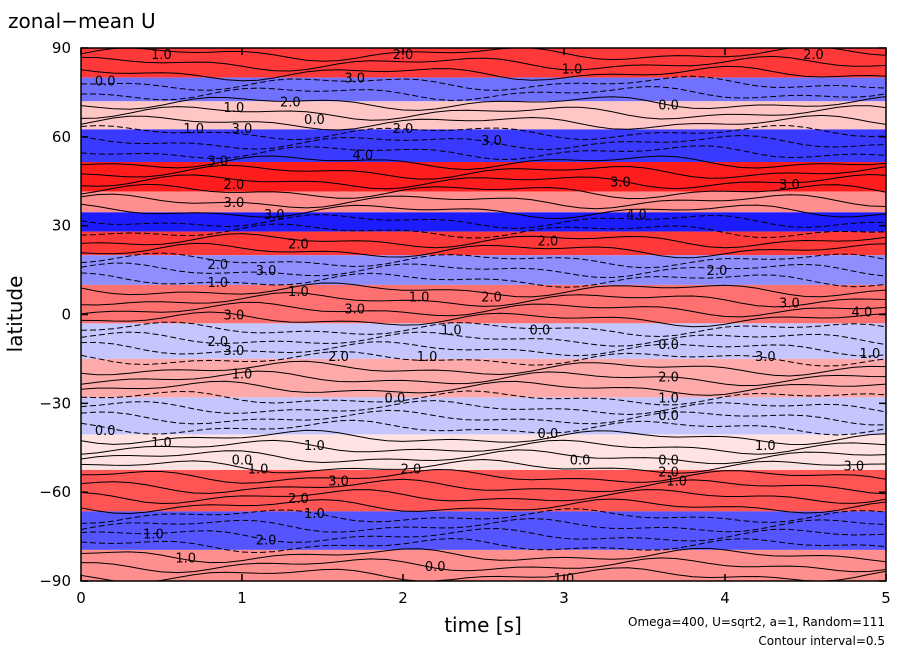 This screenshot has width=904, height=654. What do you see at coordinates (81, 598) in the screenshot?
I see `x-tick-label: 0` at bounding box center [81, 598].